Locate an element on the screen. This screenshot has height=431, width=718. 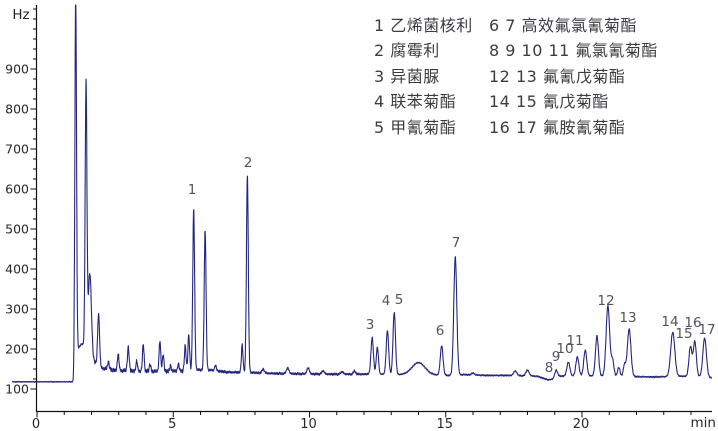
peak-number-label: 17 is located at coordinates (706, 330).